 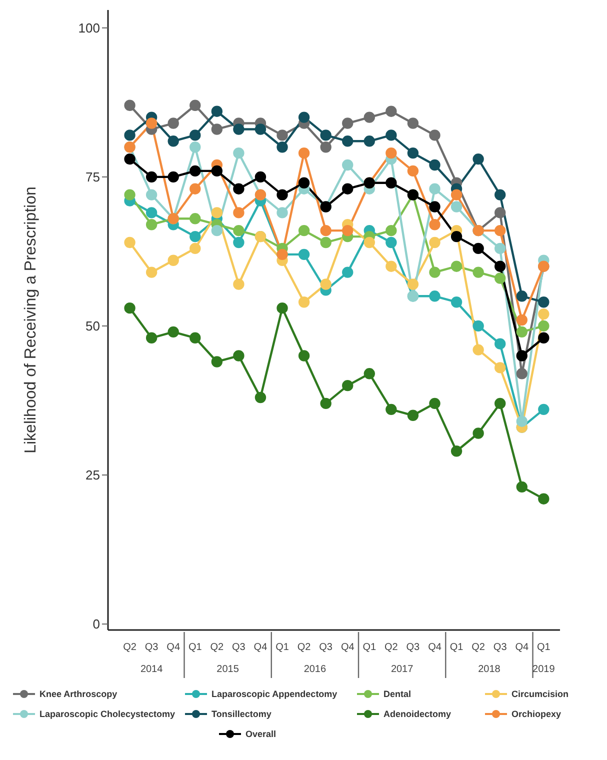 What do you see at coordinates (275, 694) in the screenshot?
I see `legend-label: Laparoscopic Appendectomy` at bounding box center [275, 694].